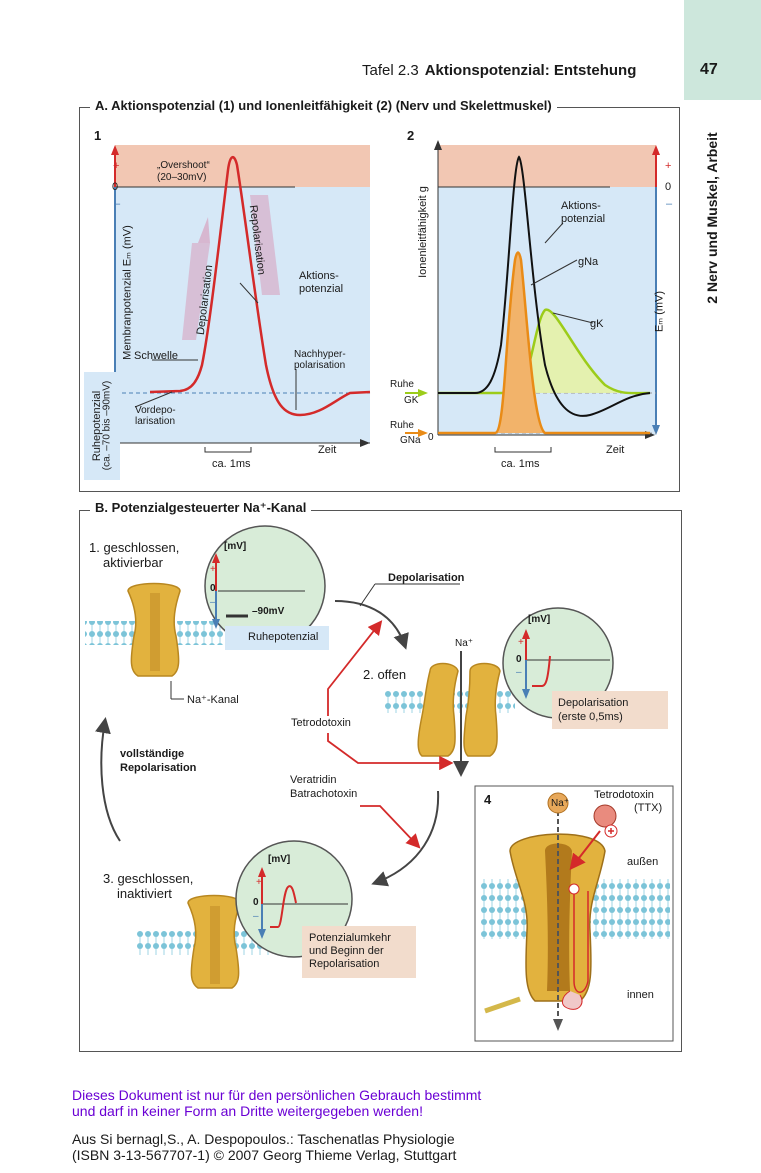 This screenshot has width=761, height=1173. I want to click on minus-90mv-label: –90mV, so click(268, 611).